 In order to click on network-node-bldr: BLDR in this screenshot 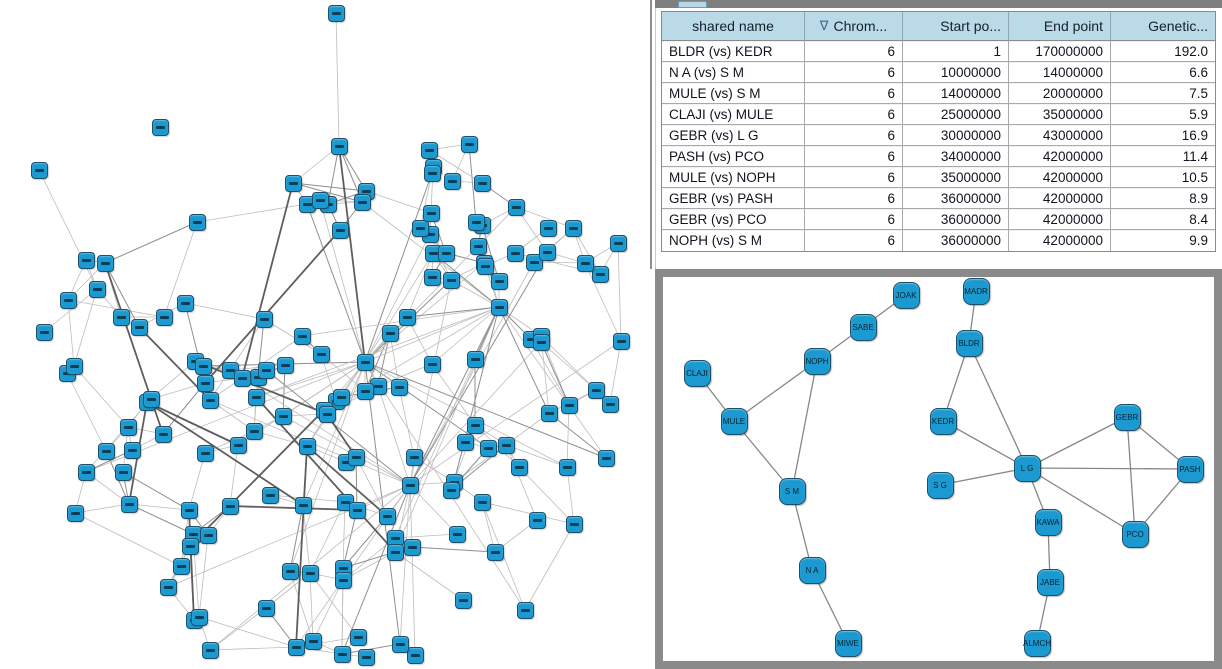, I will do `click(969, 343)`.